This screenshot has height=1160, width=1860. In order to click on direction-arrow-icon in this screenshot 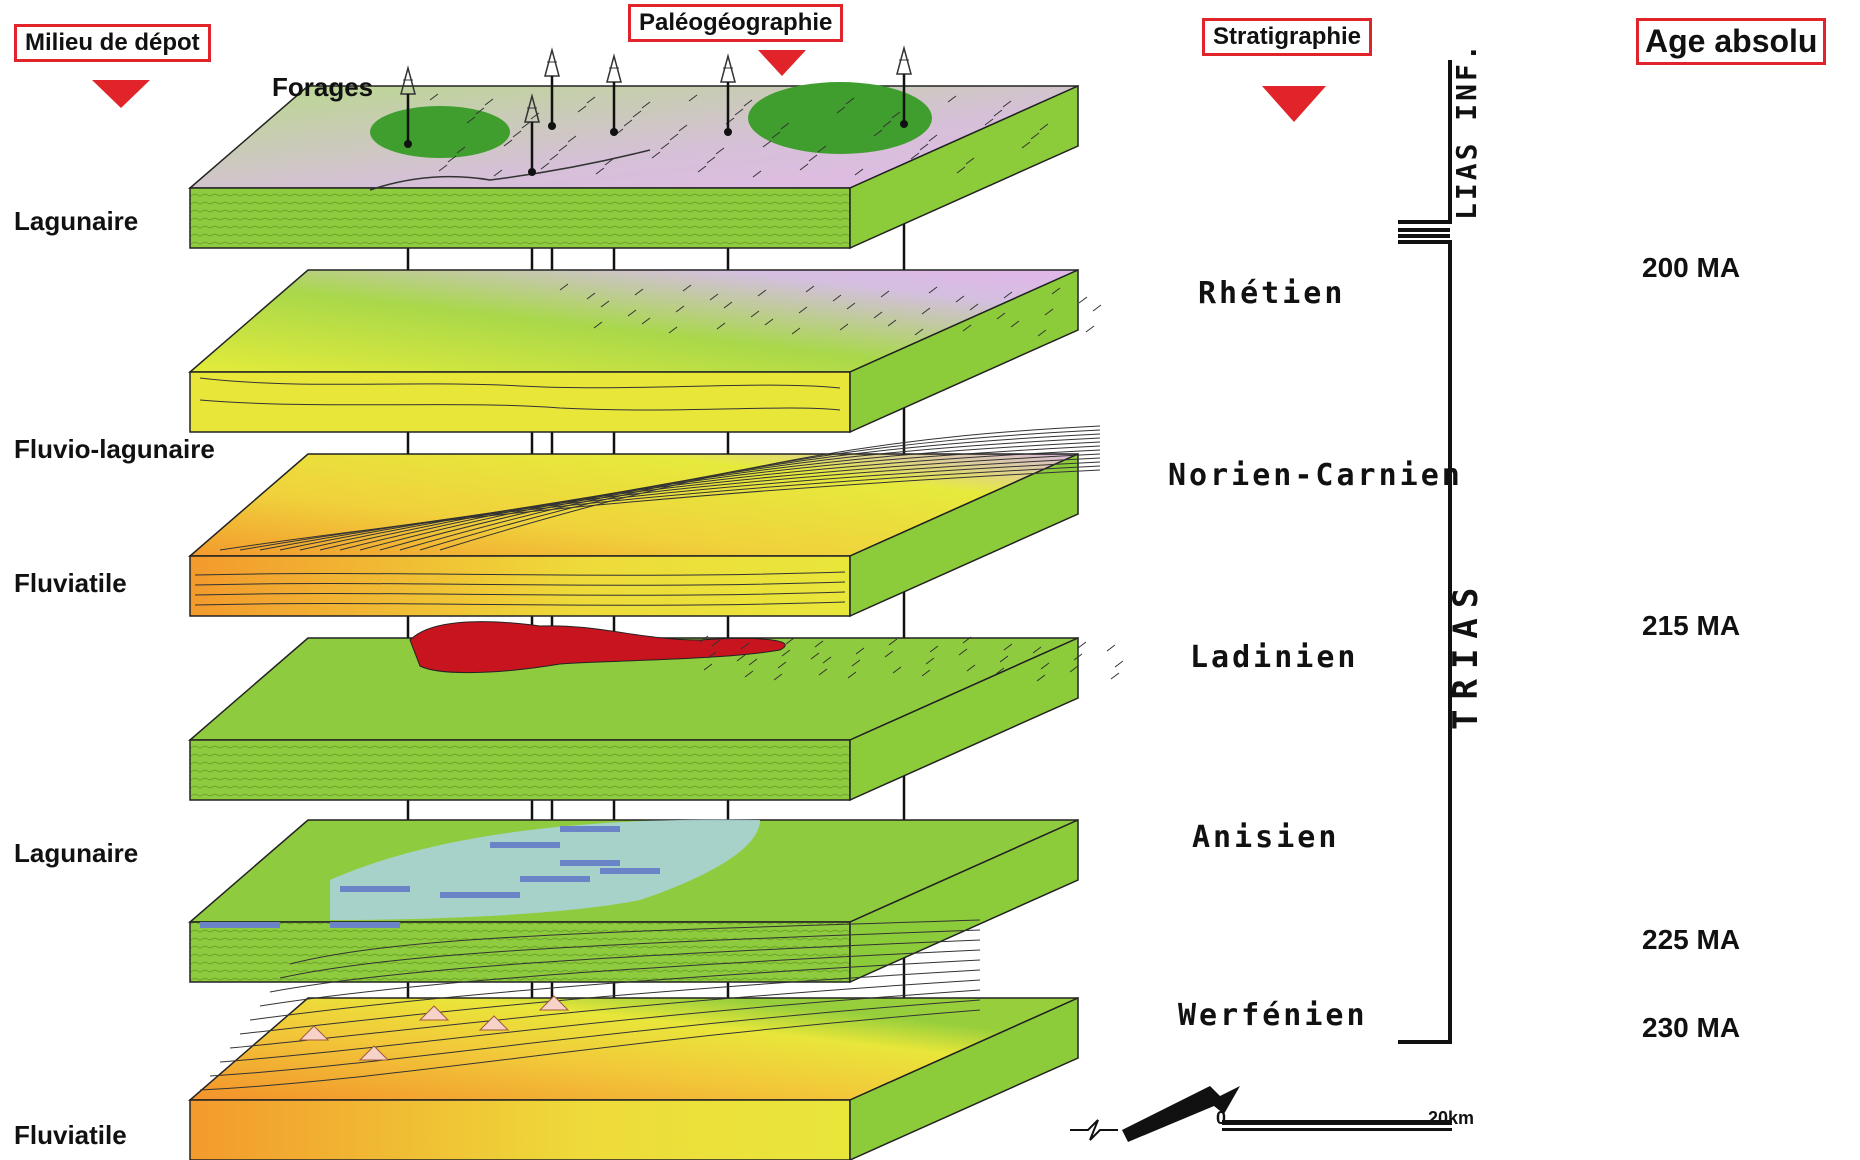, I will do `click(1181, 1114)`.